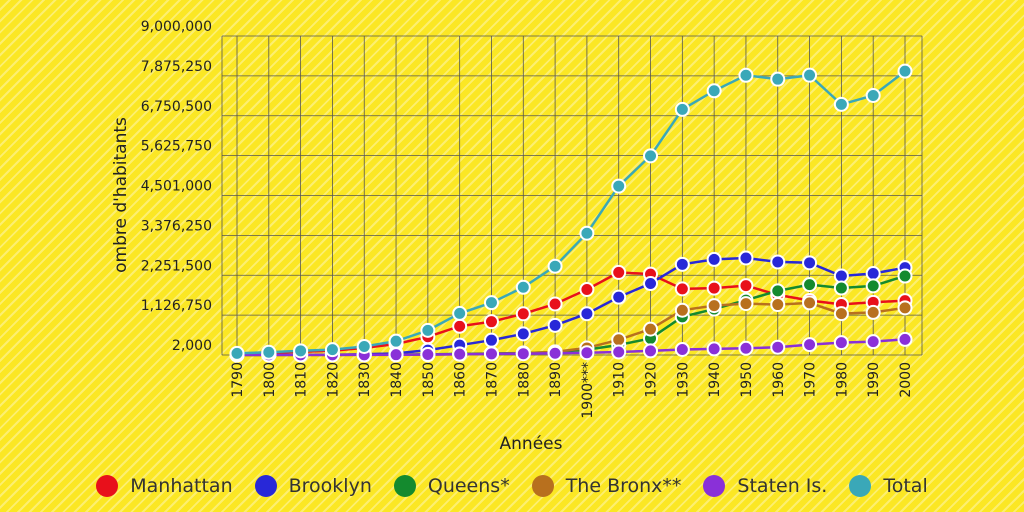  What do you see at coordinates (556, 380) in the screenshot?
I see `x-tick-label: 1890` at bounding box center [556, 380].